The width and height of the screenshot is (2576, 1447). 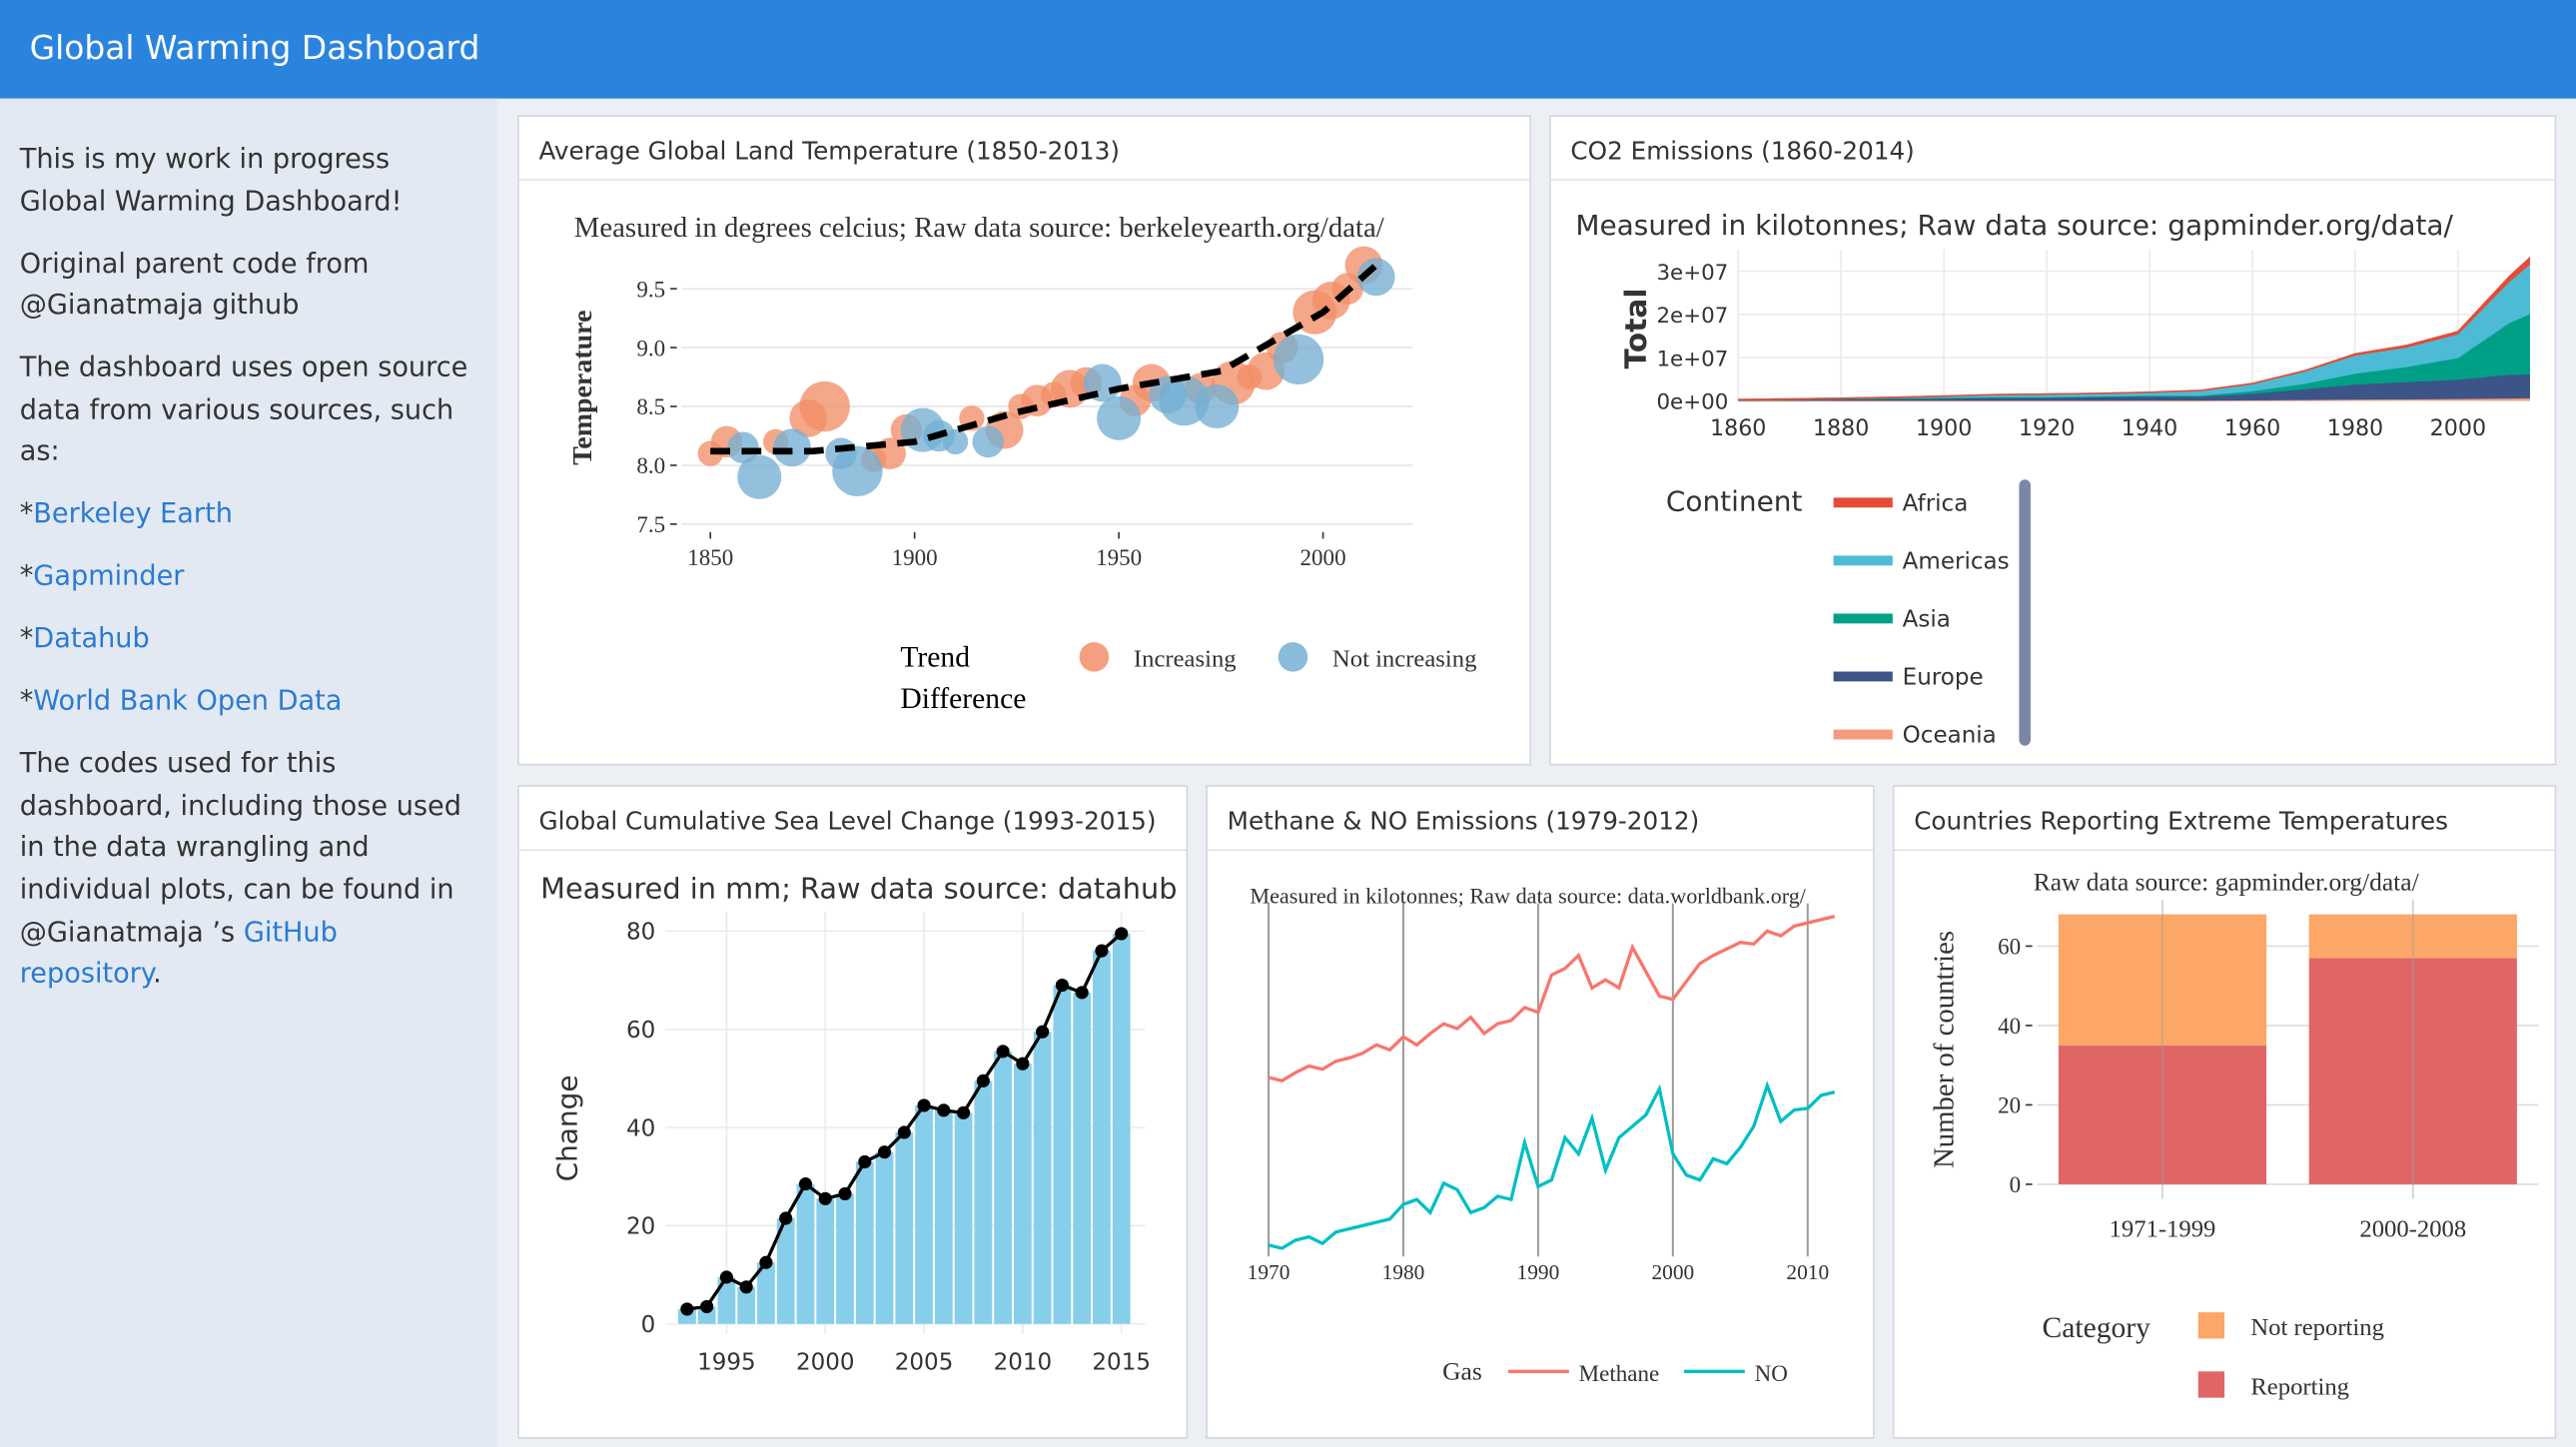 I want to click on y-tick-label: 9.0, so click(x=650, y=348).